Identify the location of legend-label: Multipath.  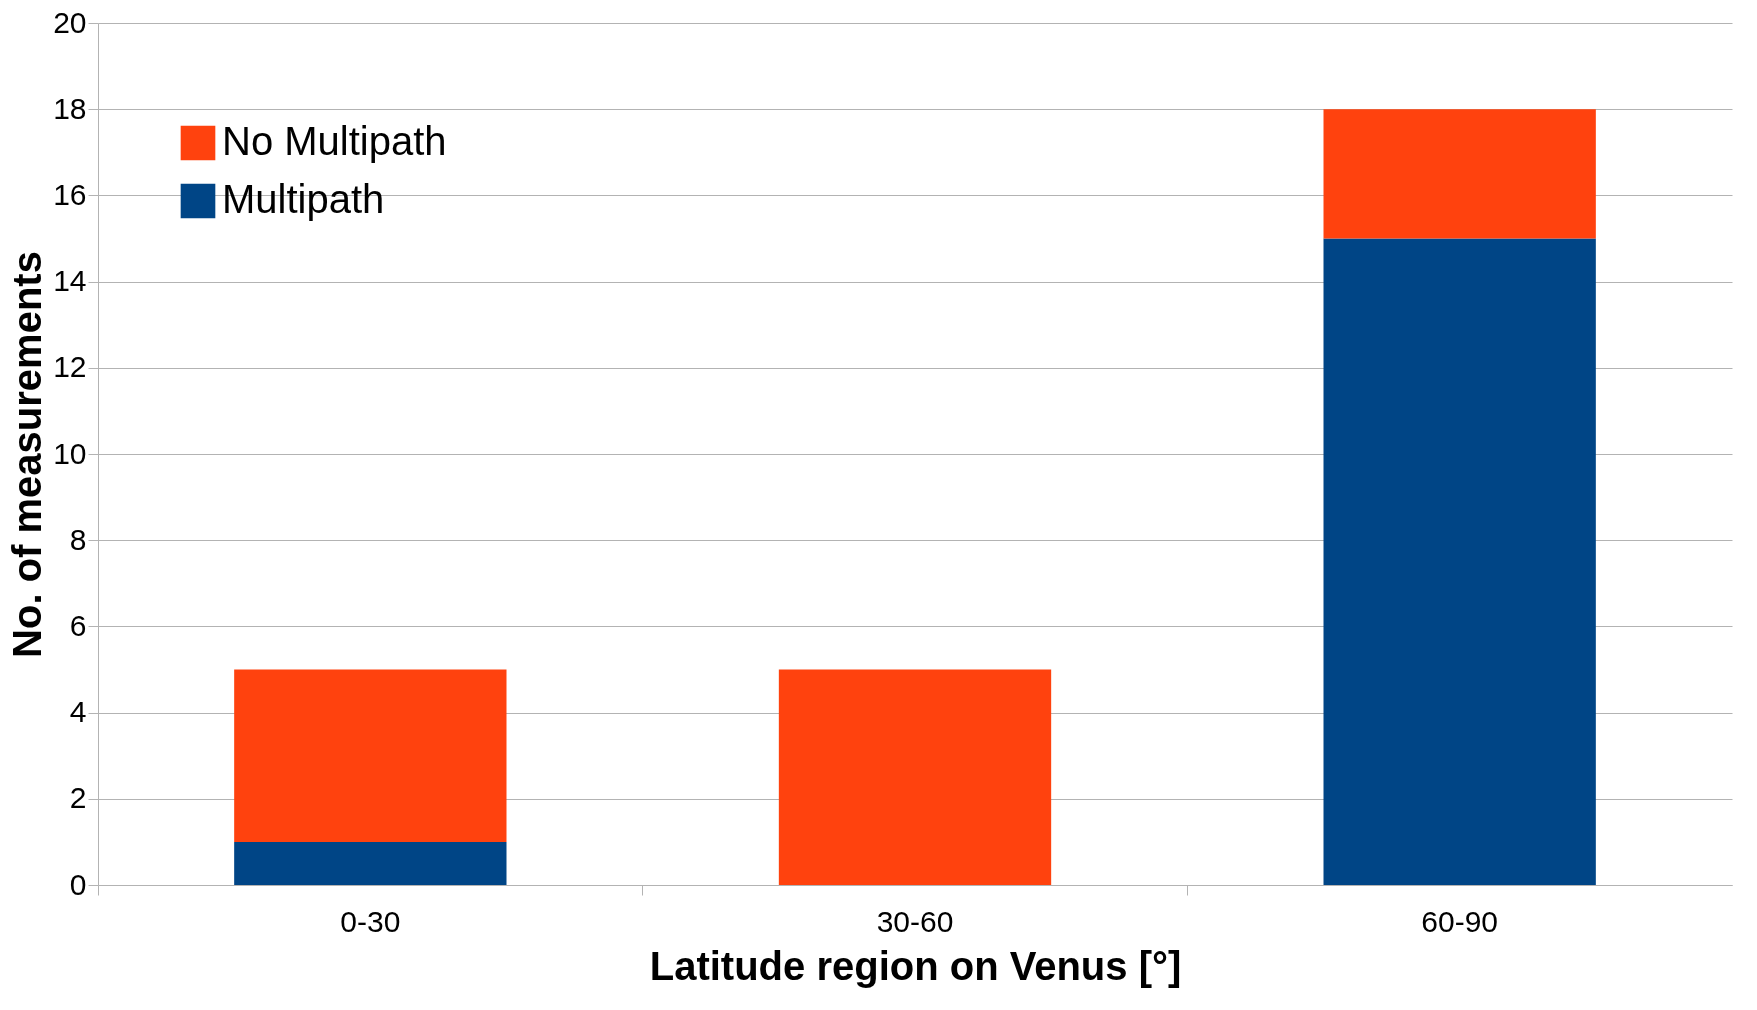
(303, 199).